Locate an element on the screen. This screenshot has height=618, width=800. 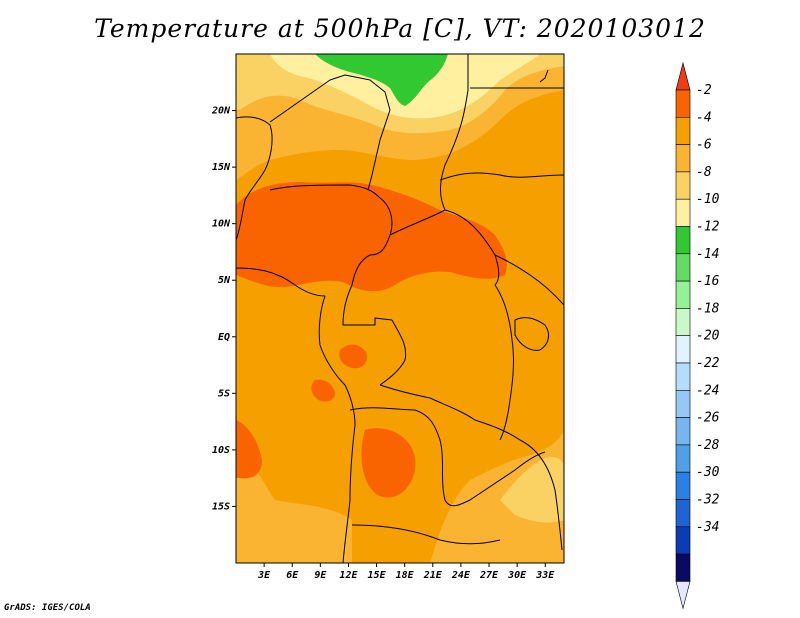
border-south-sudan is located at coordinates (529, 280).